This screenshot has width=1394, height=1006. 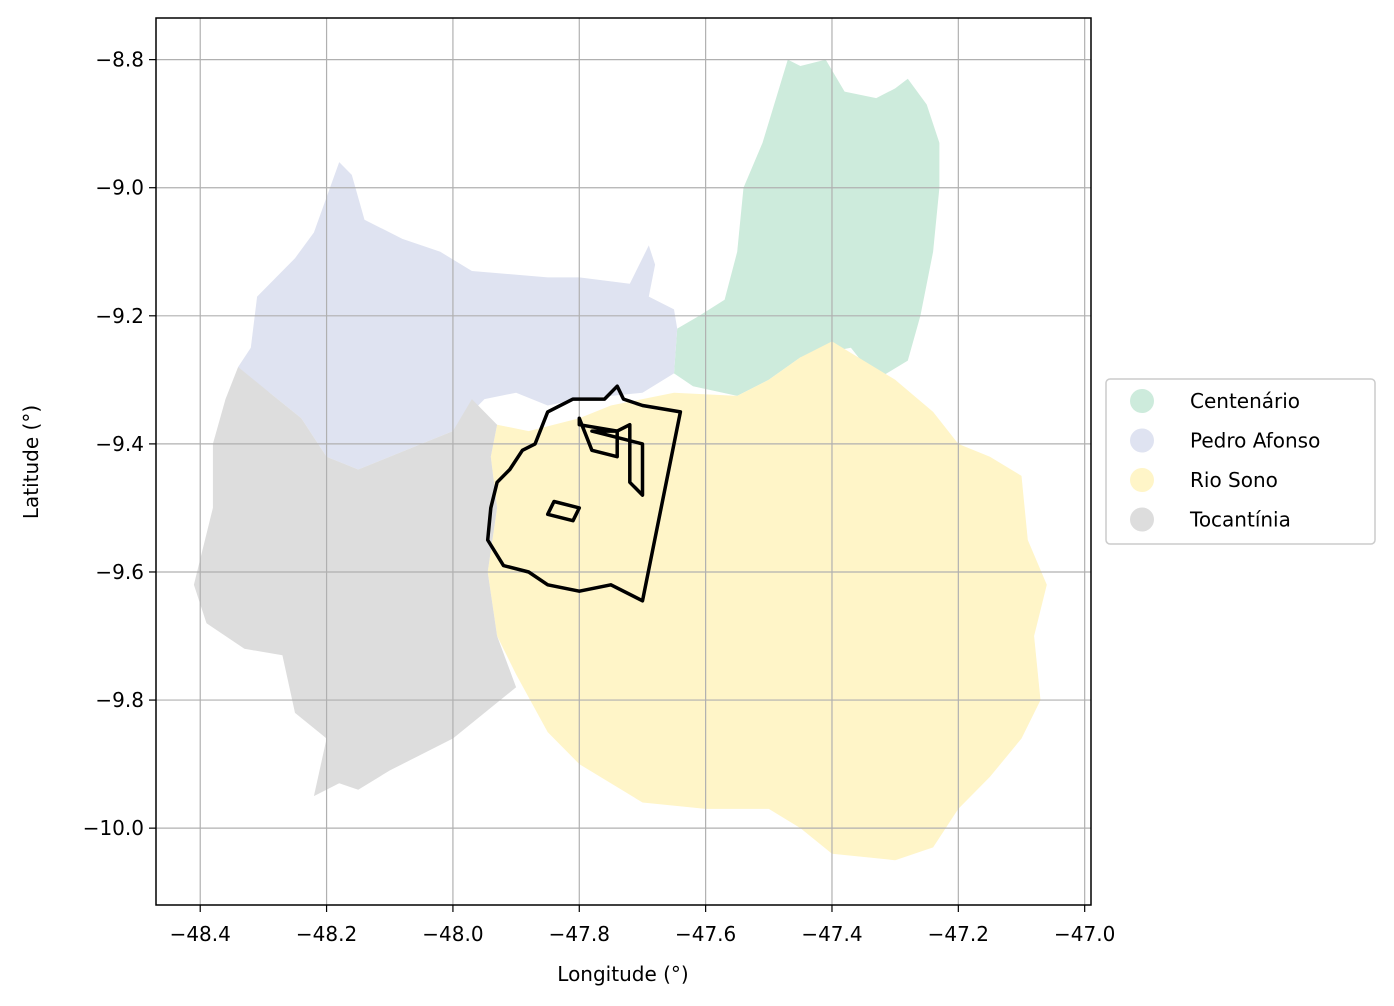 I want to click on x-tick-label: −47.0, so click(x=1084, y=934).